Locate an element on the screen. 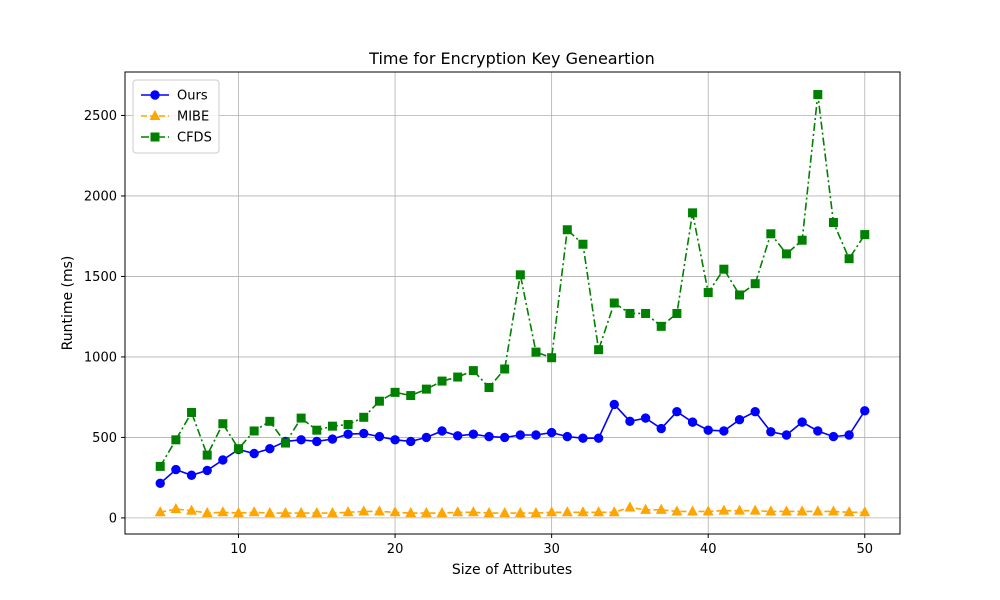 This screenshot has height=600, width=1000. legend-marker-mibe is located at coordinates (155, 114).